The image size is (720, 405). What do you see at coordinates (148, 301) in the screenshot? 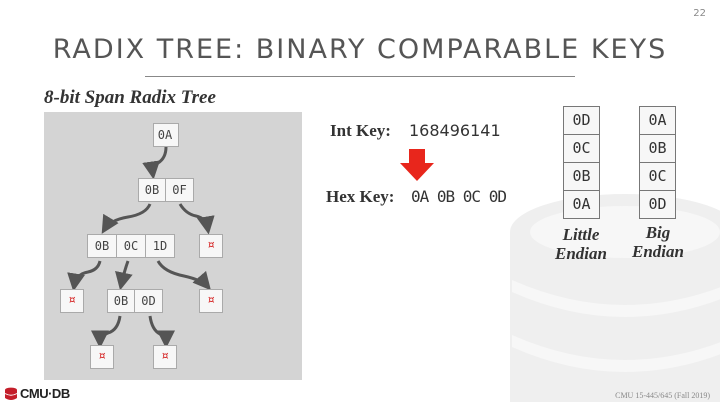
I see `tree-key: 0D` at bounding box center [148, 301].